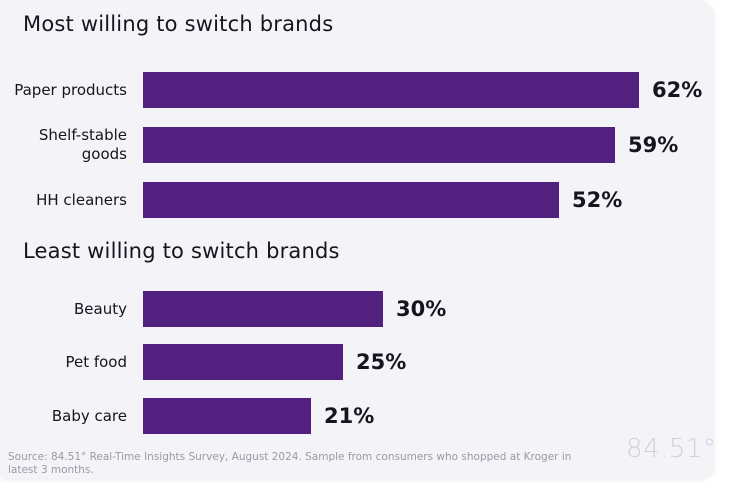 The width and height of the screenshot is (750, 483). What do you see at coordinates (349, 416) in the screenshot?
I see `value-label-baby-care: 21%` at bounding box center [349, 416].